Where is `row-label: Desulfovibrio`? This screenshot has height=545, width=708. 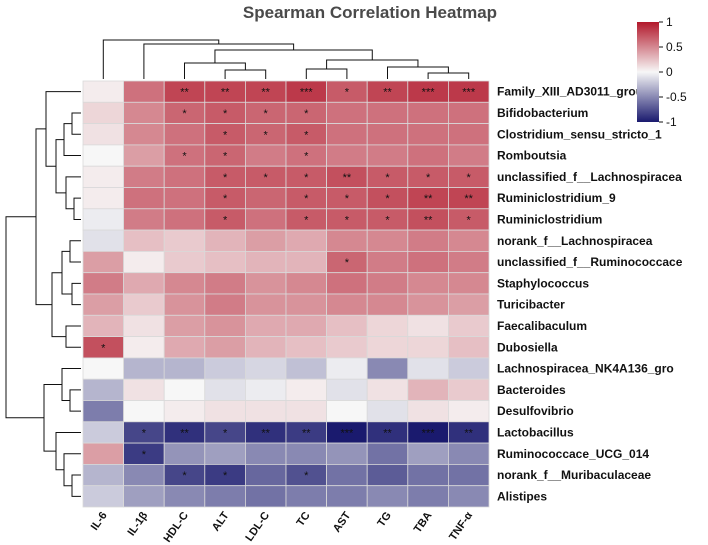 row-label: Desulfovibrio is located at coordinates (535, 411).